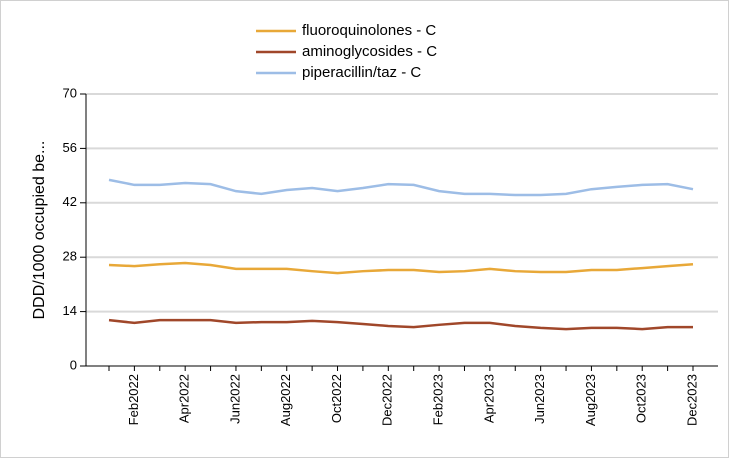 This screenshot has width=730, height=459. What do you see at coordinates (70, 92) in the screenshot?
I see `y-tick-label: 70` at bounding box center [70, 92].